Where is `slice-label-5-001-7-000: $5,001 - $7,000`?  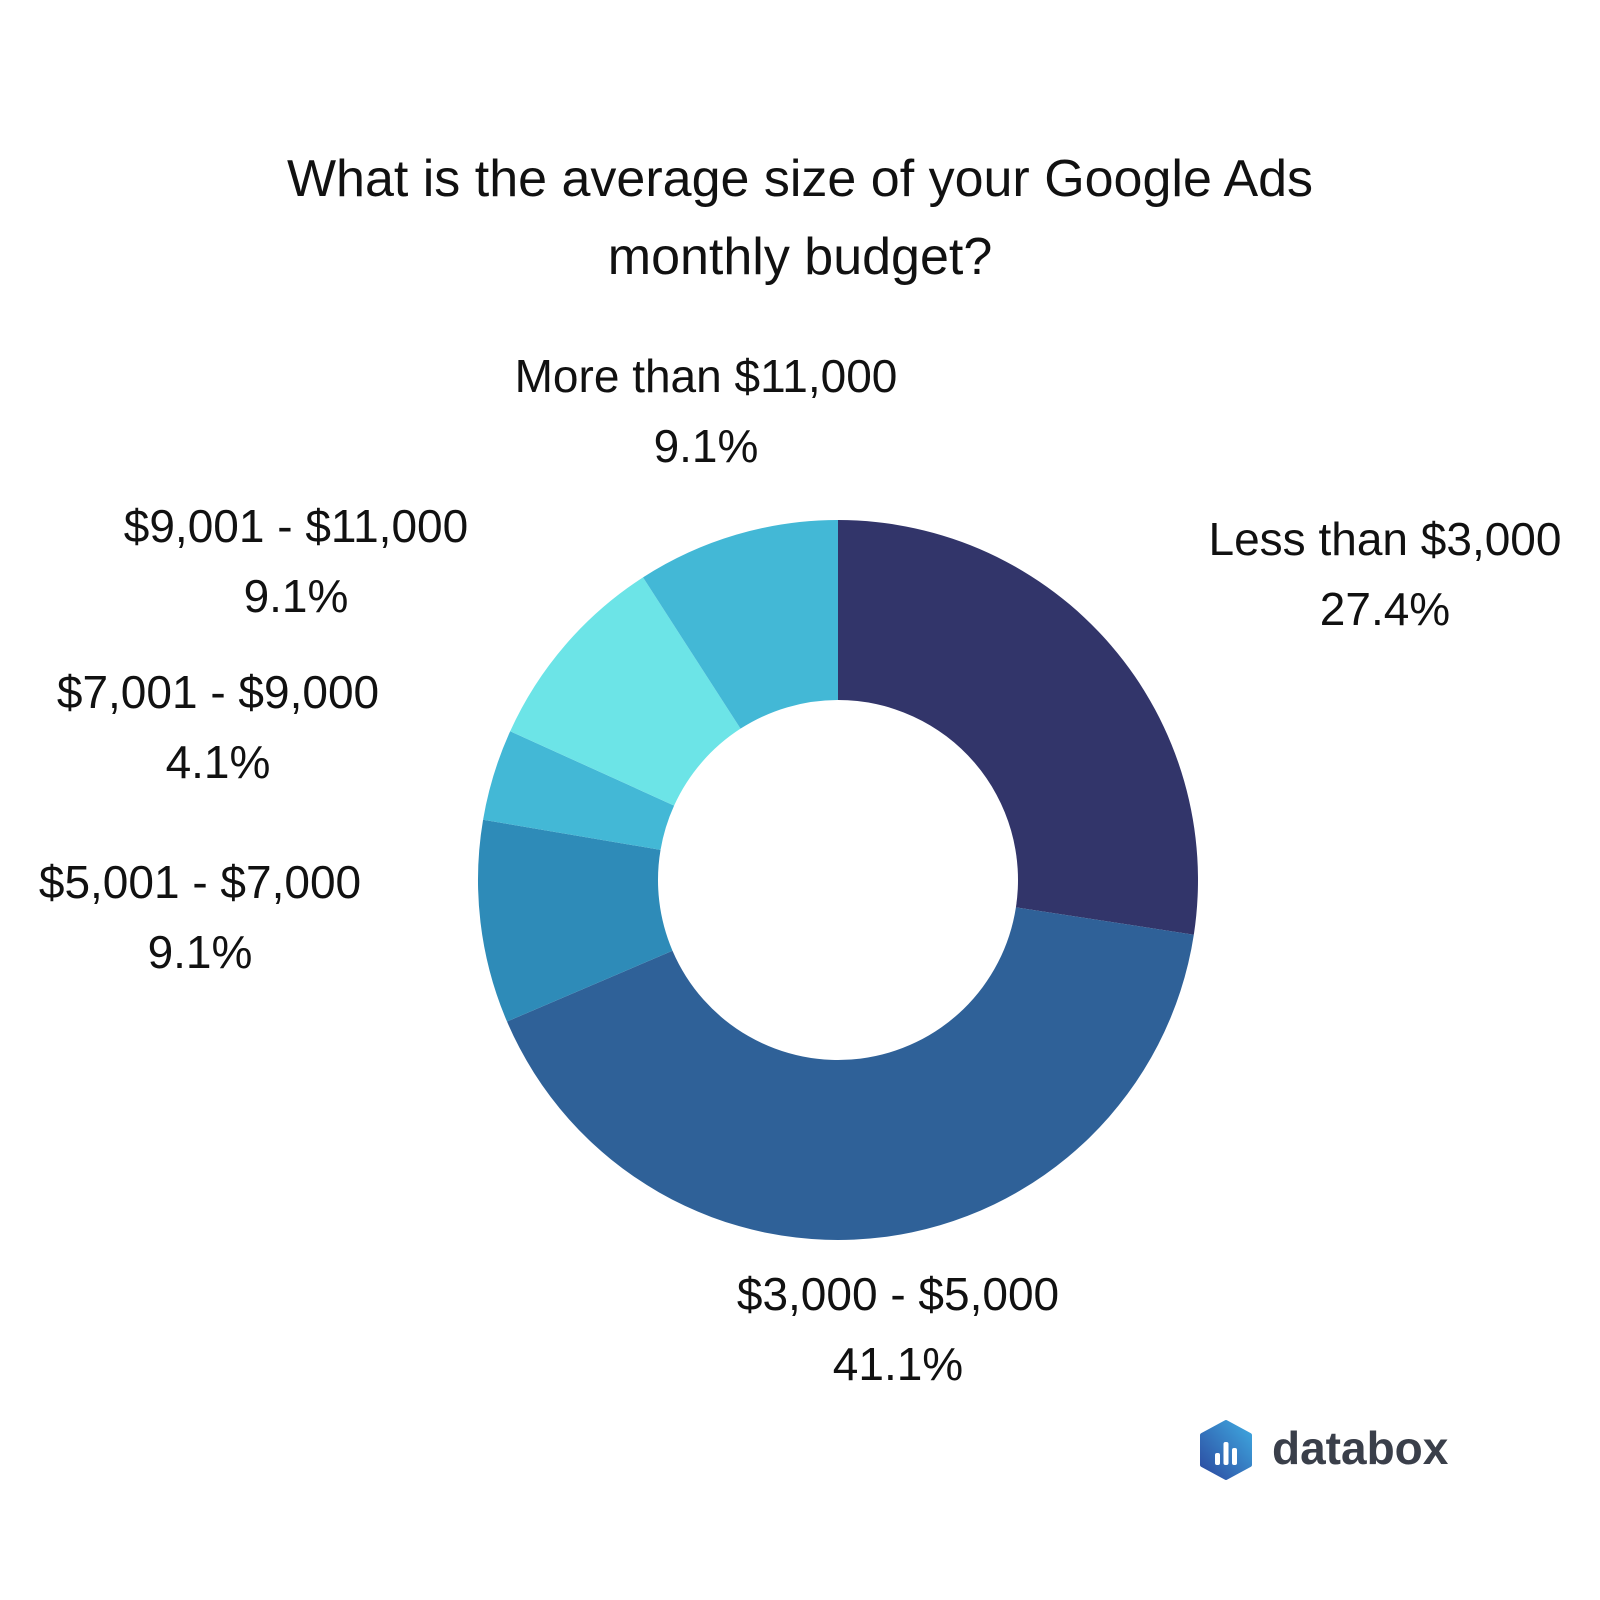
slice-label-5-001-7-000: $5,001 - $7,000 is located at coordinates (200, 882).